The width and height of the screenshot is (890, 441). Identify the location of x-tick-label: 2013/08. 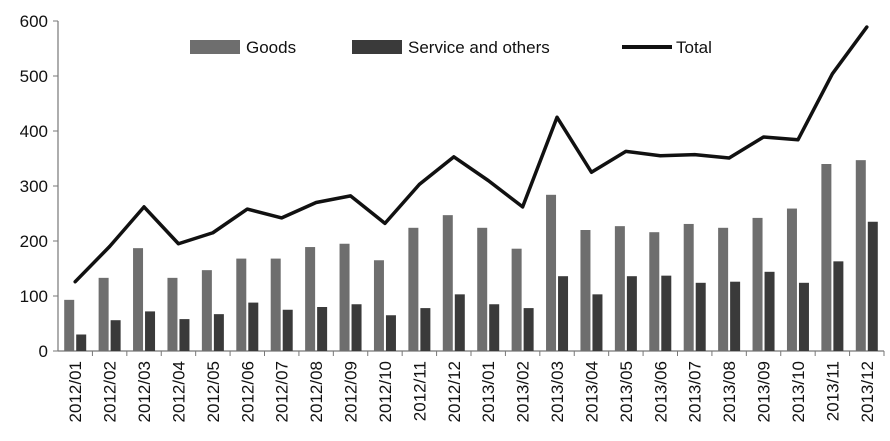
(729, 391).